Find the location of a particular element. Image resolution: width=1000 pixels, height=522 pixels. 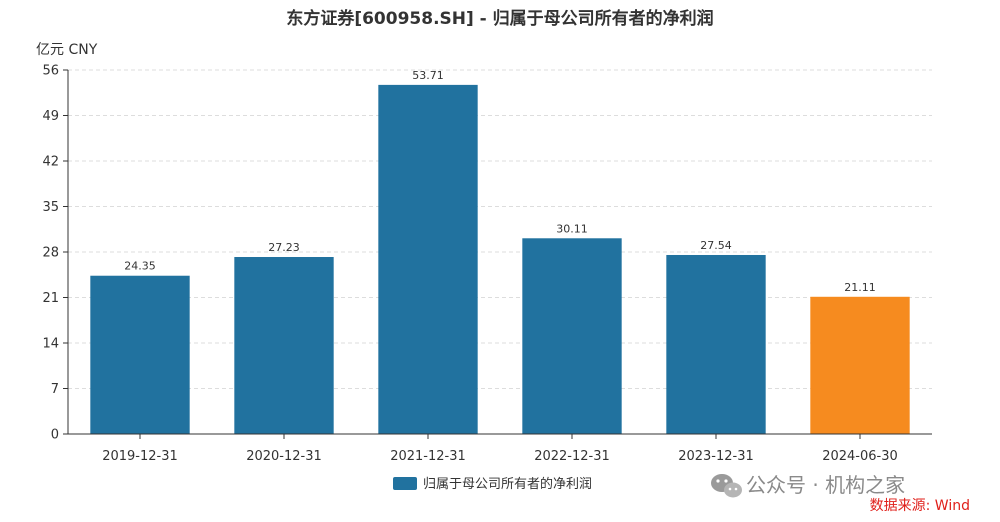

legend: 归属于母公司所有者的净利润 is located at coordinates (492, 484).